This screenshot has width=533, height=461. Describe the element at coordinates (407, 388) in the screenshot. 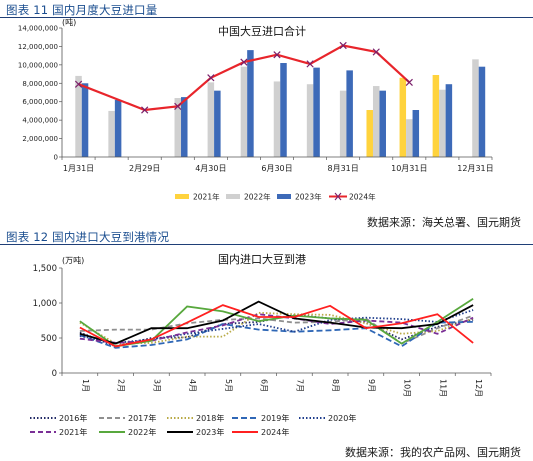

I see `chart2-x-tick-label: 10月` at that location.